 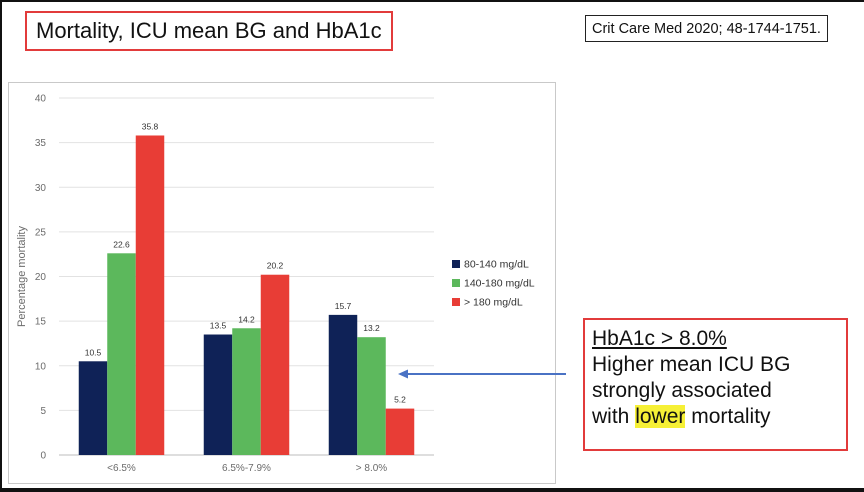 What do you see at coordinates (1, 246) in the screenshot?
I see `slide-left-border` at bounding box center [1, 246].